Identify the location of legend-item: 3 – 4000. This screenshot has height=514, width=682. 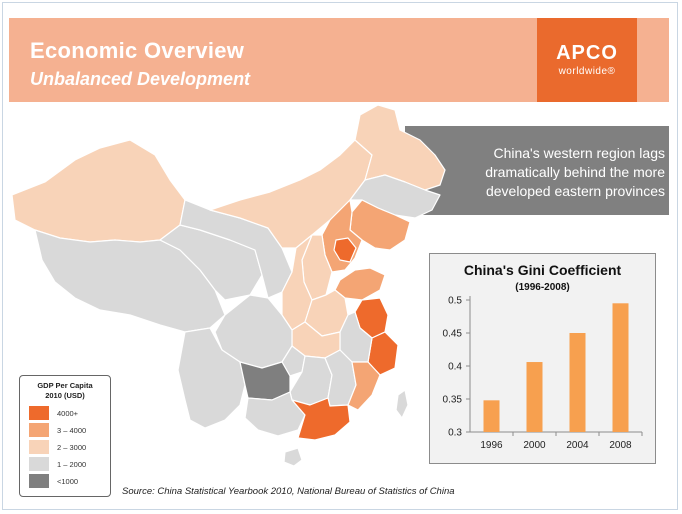
(68, 430).